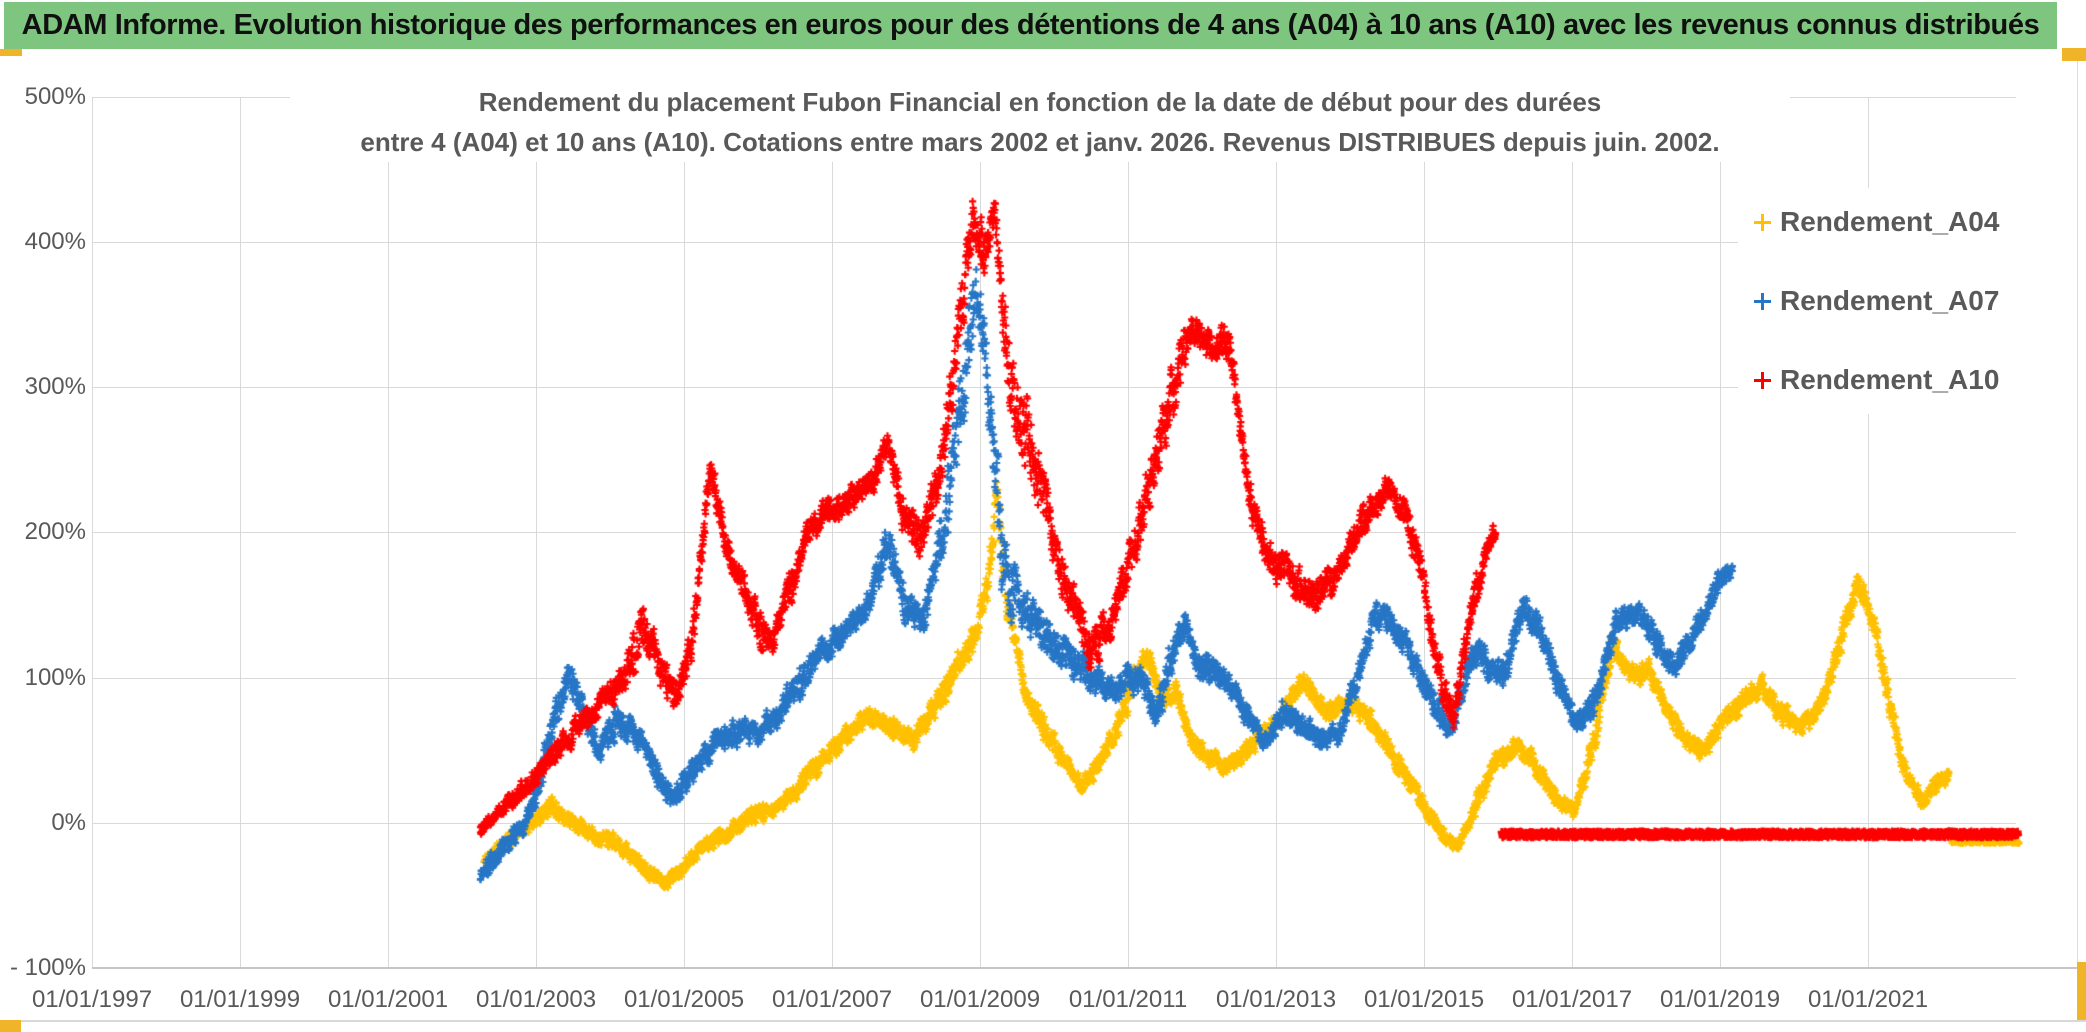 The image size is (2086, 1032). I want to click on plus-marker-a04-icon, so click(1762, 222).